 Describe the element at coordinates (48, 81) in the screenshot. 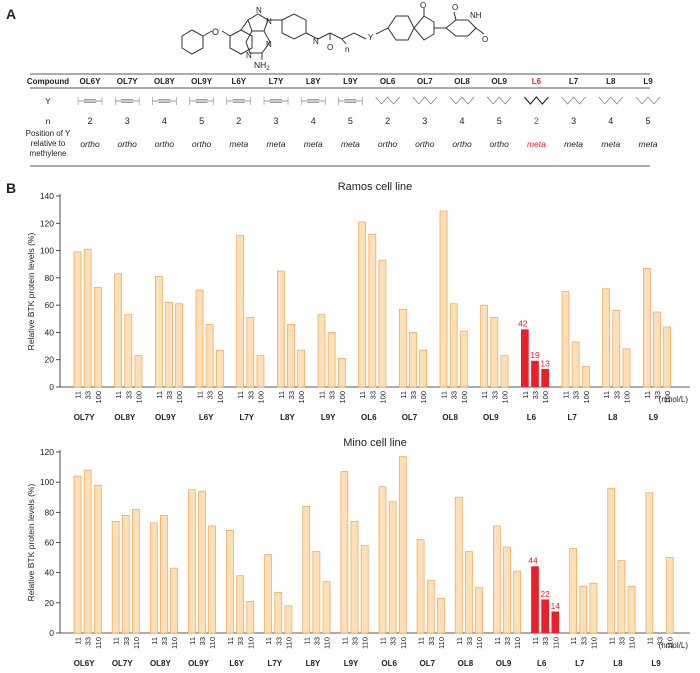

I see `table-header: Compound` at that location.